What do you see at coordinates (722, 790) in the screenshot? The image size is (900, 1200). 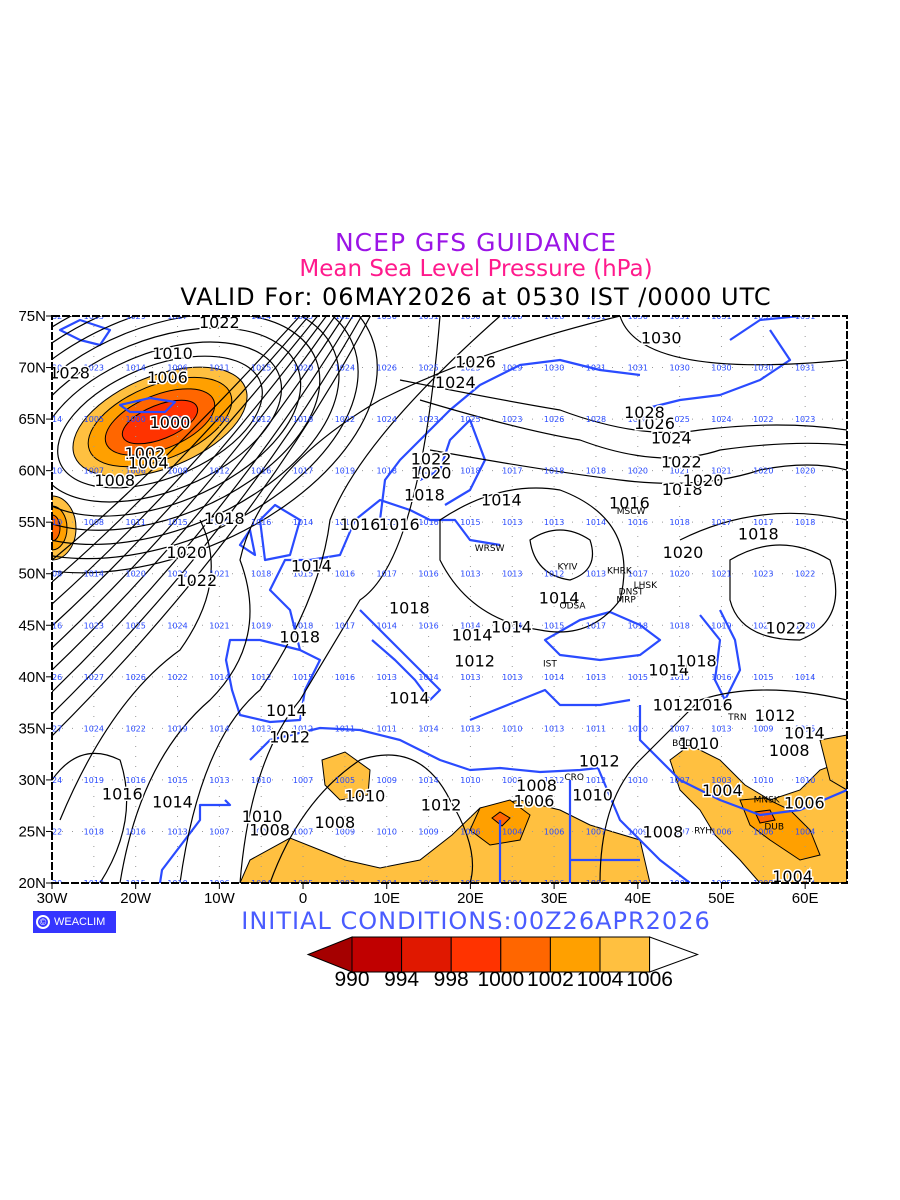 I see `contour-label: 1004` at bounding box center [722, 790].